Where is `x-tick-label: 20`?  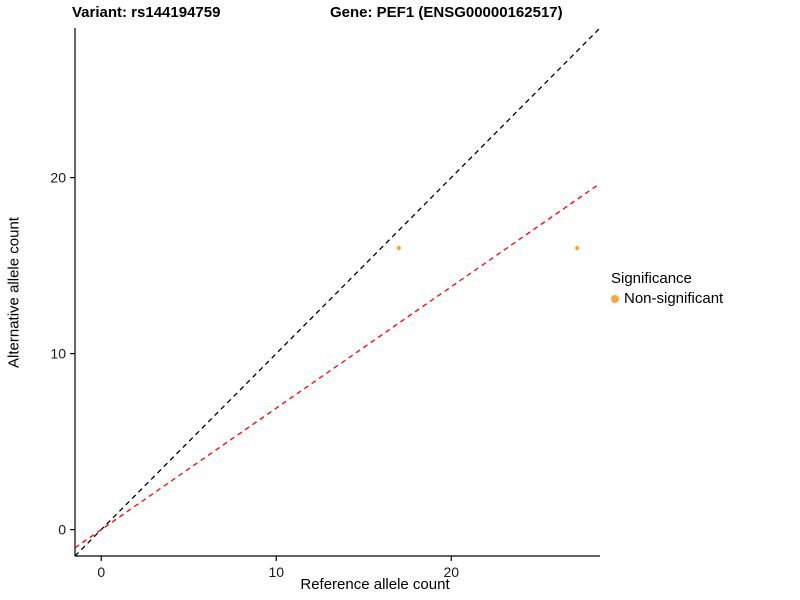 x-tick-label: 20 is located at coordinates (451, 572).